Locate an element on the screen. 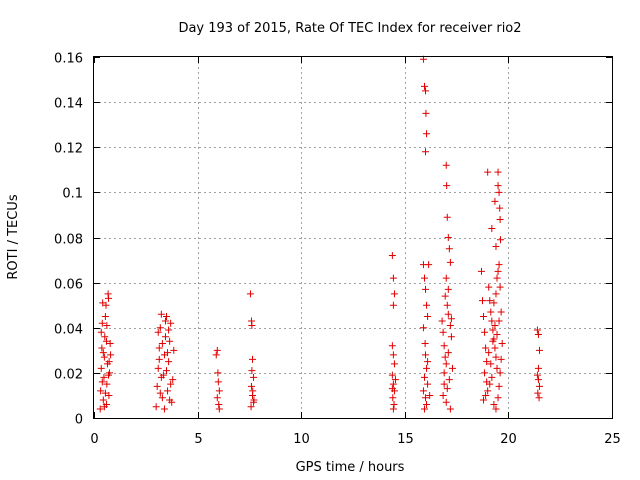 Image resolution: width=640 pixels, height=480 pixels. y-tick-label: 0.06 is located at coordinates (68, 285).